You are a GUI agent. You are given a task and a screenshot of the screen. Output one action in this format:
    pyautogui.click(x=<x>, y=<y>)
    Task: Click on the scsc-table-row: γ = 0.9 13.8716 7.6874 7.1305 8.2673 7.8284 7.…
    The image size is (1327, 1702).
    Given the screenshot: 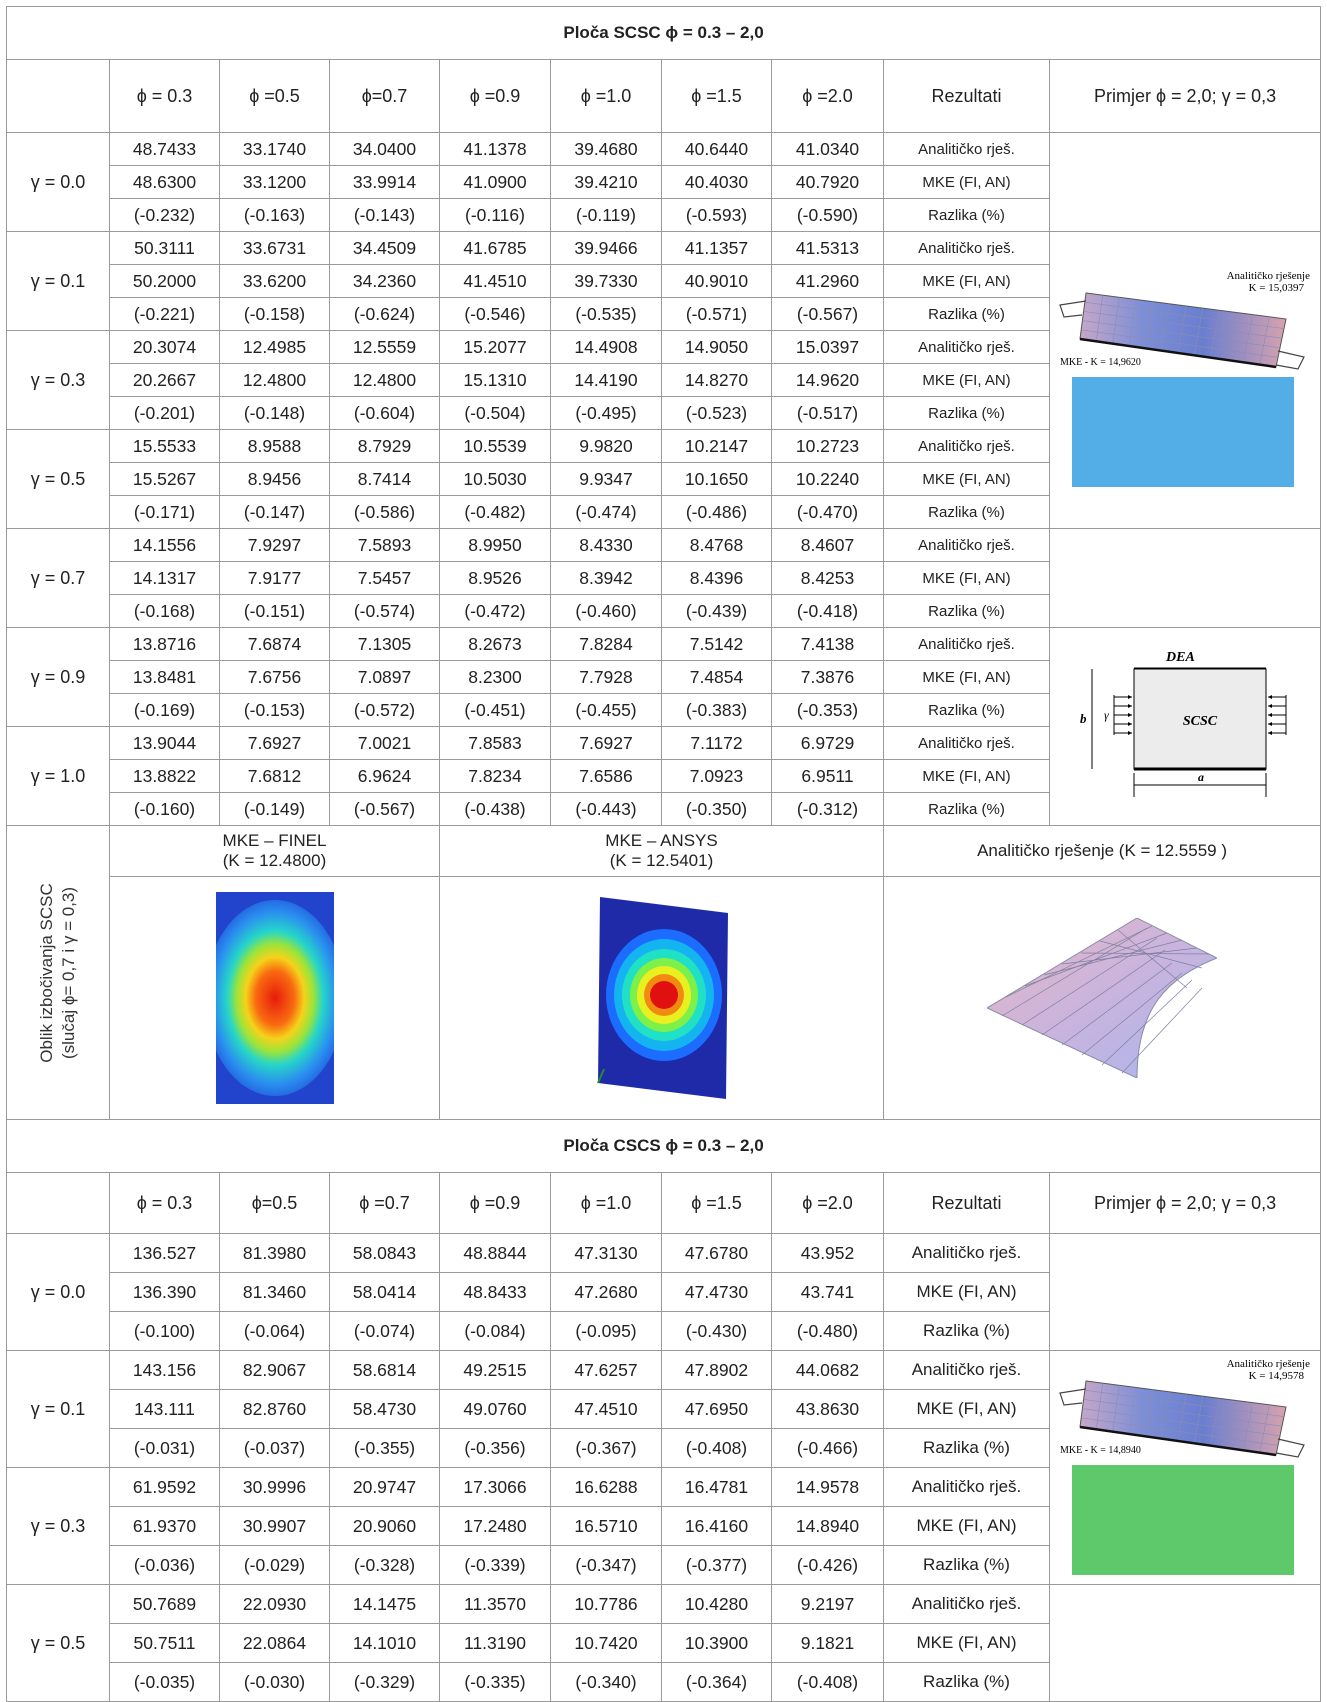 What is the action you would take?
    pyautogui.click(x=664, y=726)
    